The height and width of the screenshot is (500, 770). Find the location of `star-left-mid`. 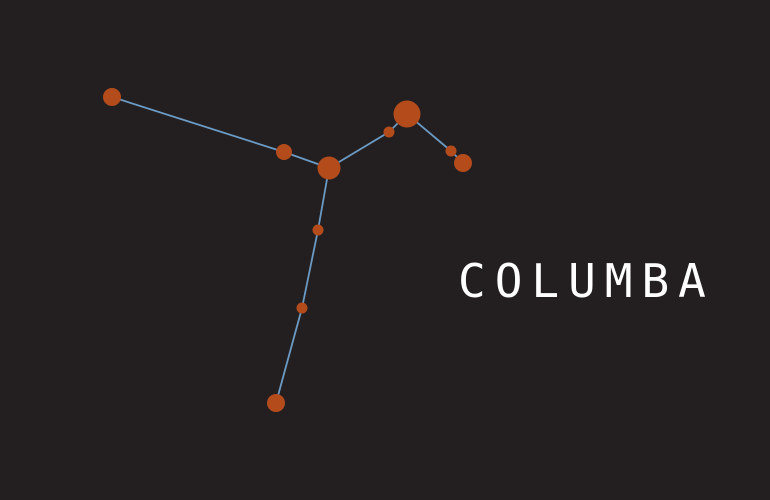

star-left-mid is located at coordinates (284, 152).